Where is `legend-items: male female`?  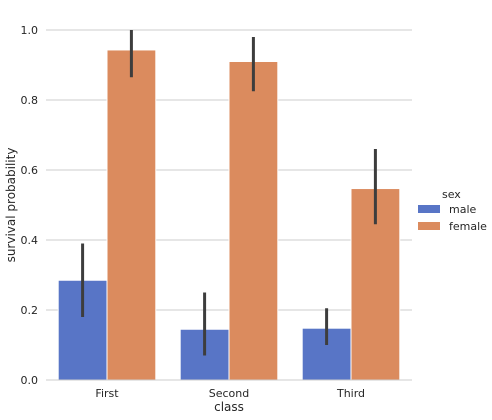
legend-items: male female is located at coordinates (452, 218).